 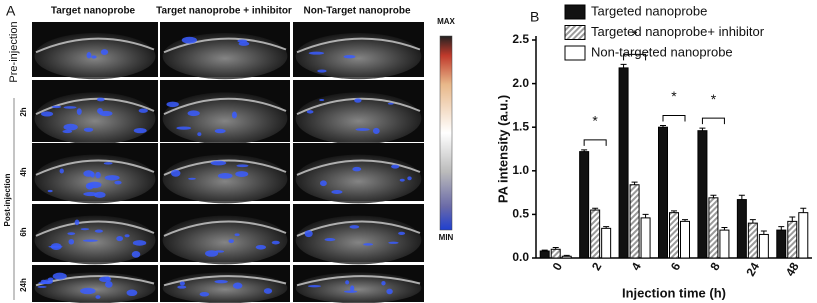 I want to click on y-tick-label: 2.0, so click(x=520, y=83).